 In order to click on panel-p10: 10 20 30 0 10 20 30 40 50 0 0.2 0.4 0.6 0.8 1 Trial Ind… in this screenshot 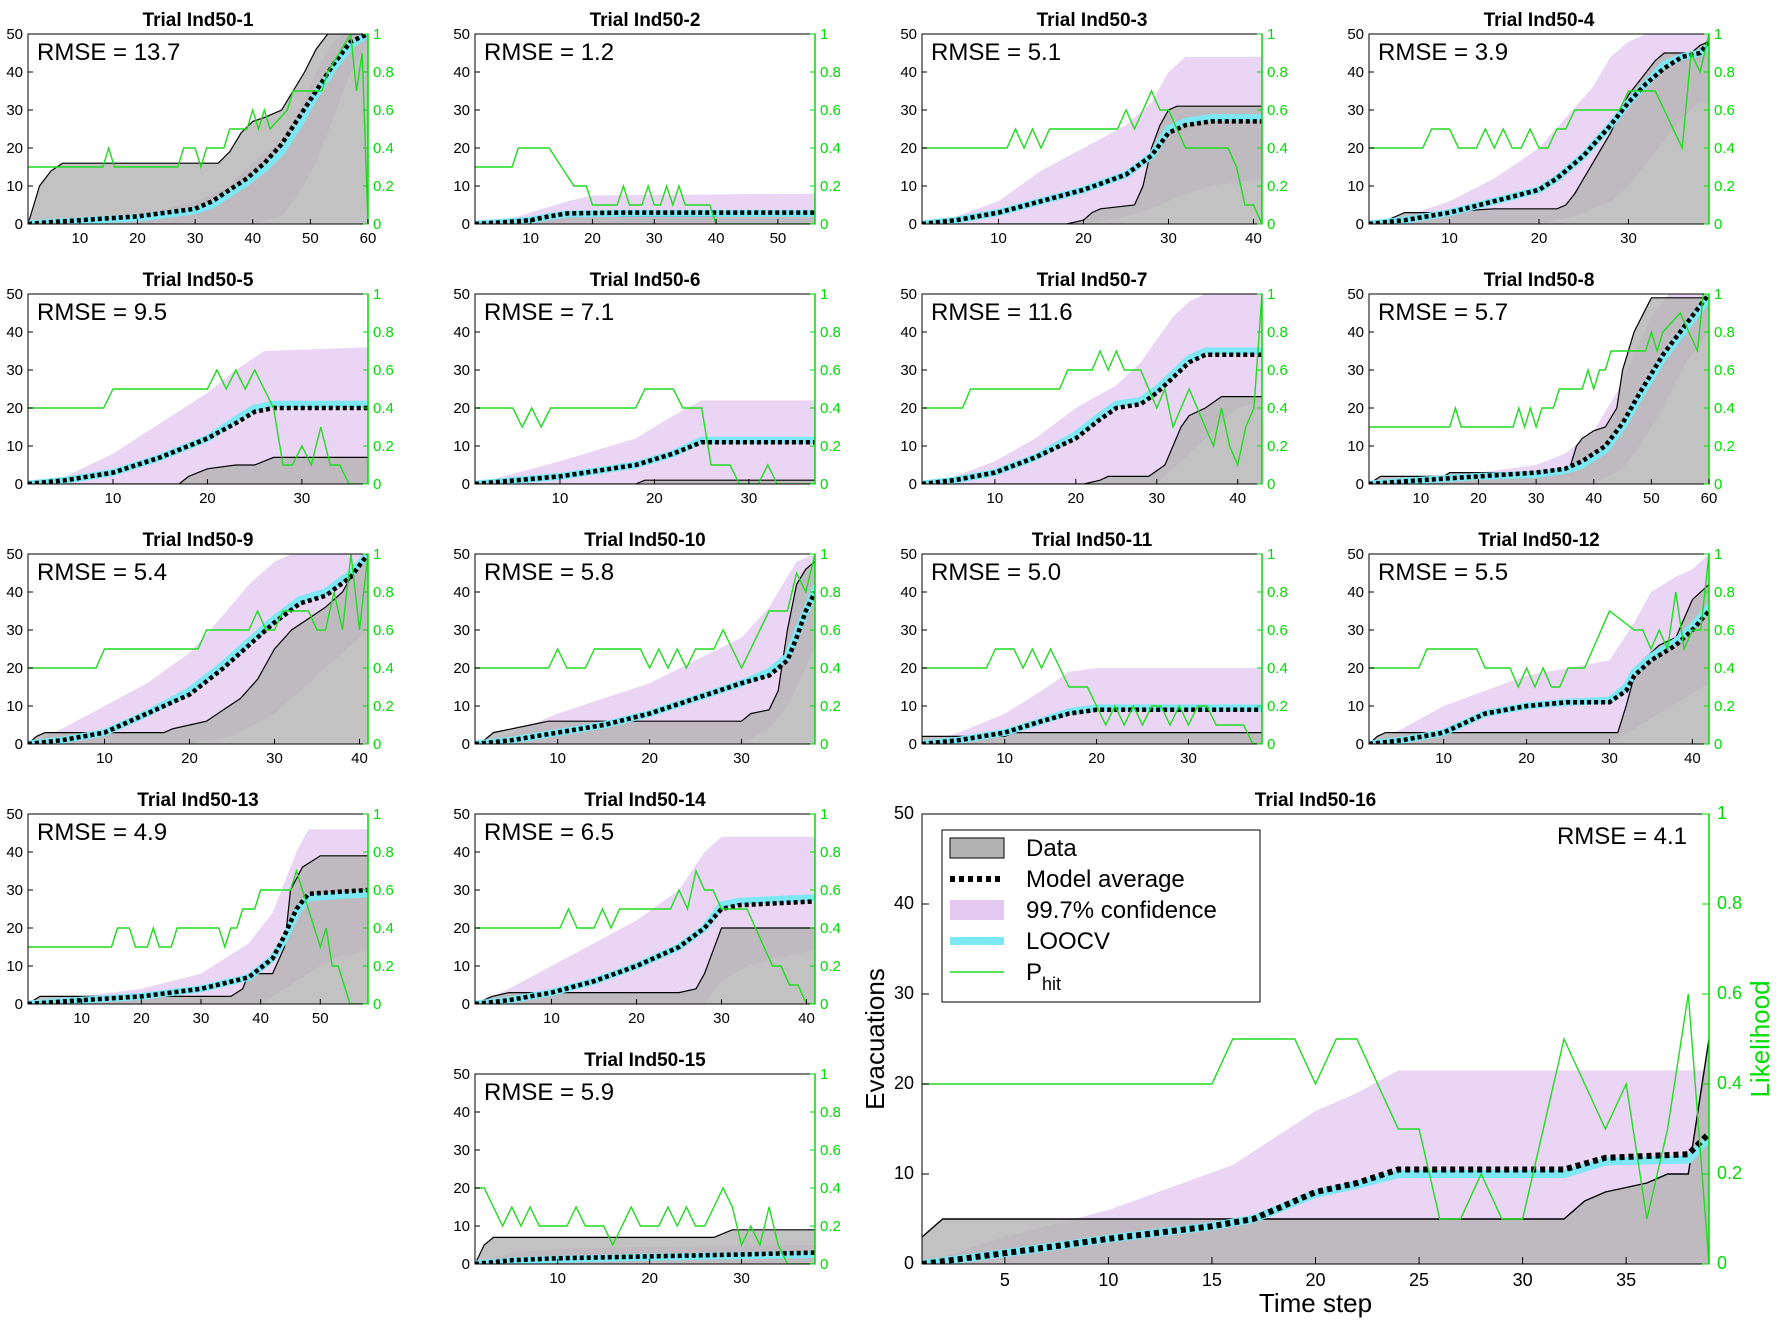, I will do `click(647, 648)`.